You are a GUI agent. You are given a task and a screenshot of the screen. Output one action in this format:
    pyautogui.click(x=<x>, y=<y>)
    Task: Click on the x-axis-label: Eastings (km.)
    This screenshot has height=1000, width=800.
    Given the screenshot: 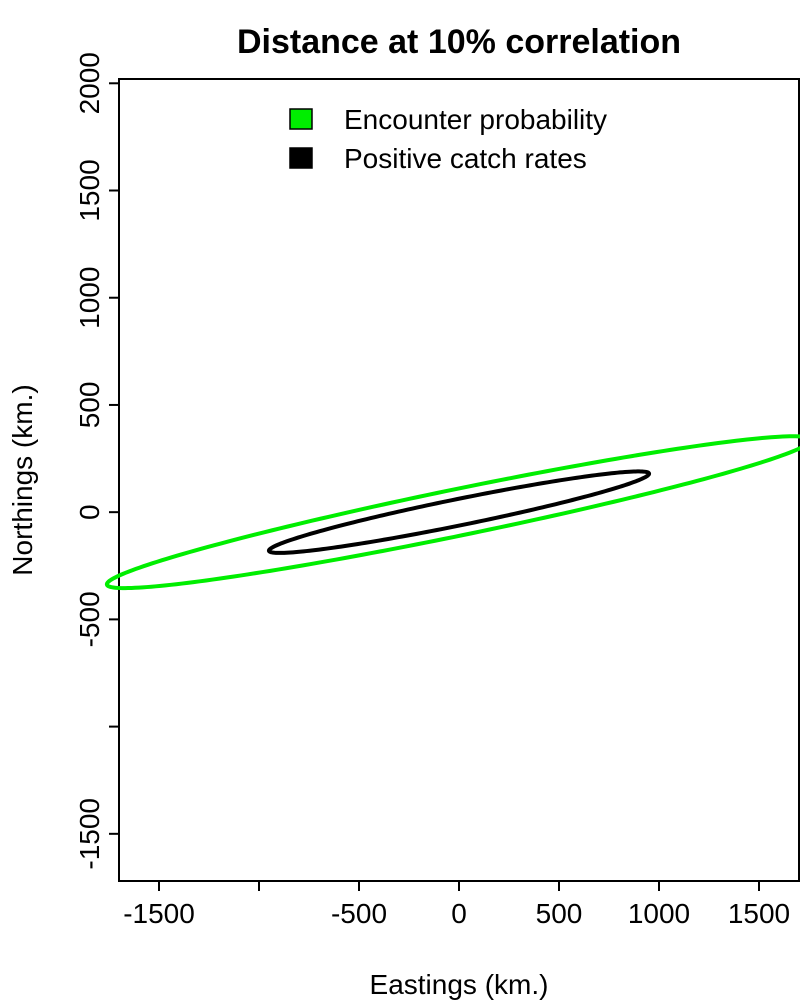 What is the action you would take?
    pyautogui.click(x=459, y=984)
    